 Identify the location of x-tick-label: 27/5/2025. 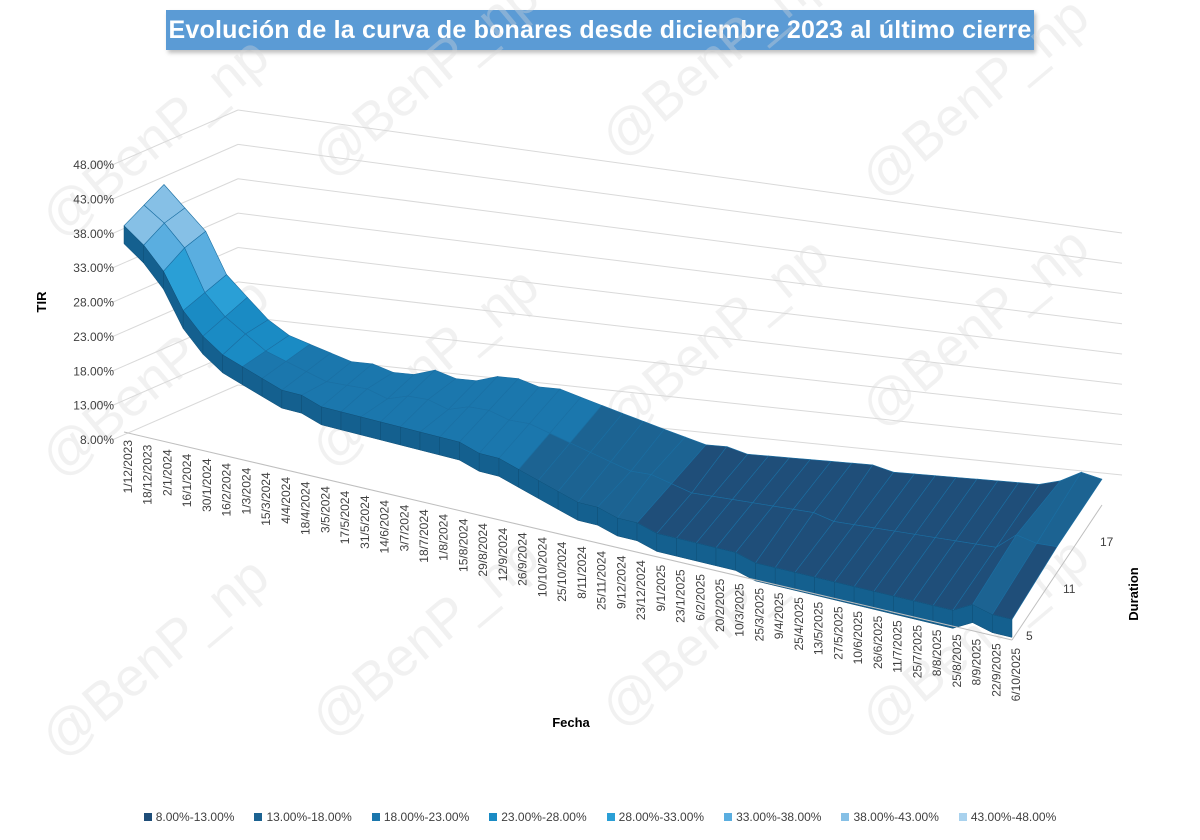
(838, 633).